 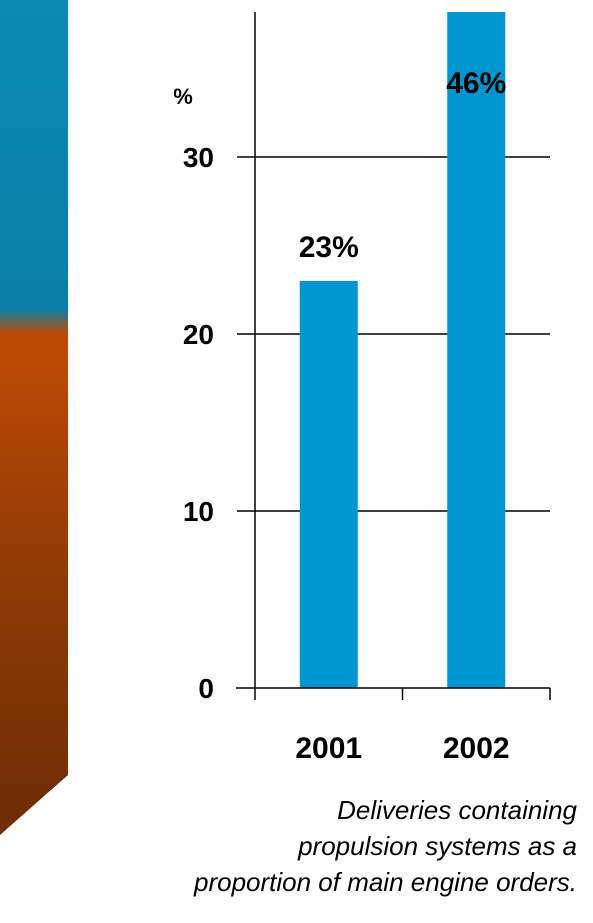 What do you see at coordinates (328, 484) in the screenshot?
I see `bar-2001` at bounding box center [328, 484].